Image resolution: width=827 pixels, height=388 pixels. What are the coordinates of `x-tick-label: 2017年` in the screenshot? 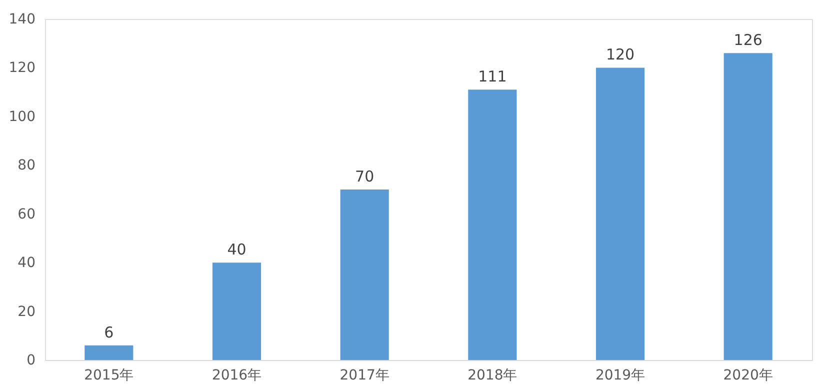 It's located at (365, 376).